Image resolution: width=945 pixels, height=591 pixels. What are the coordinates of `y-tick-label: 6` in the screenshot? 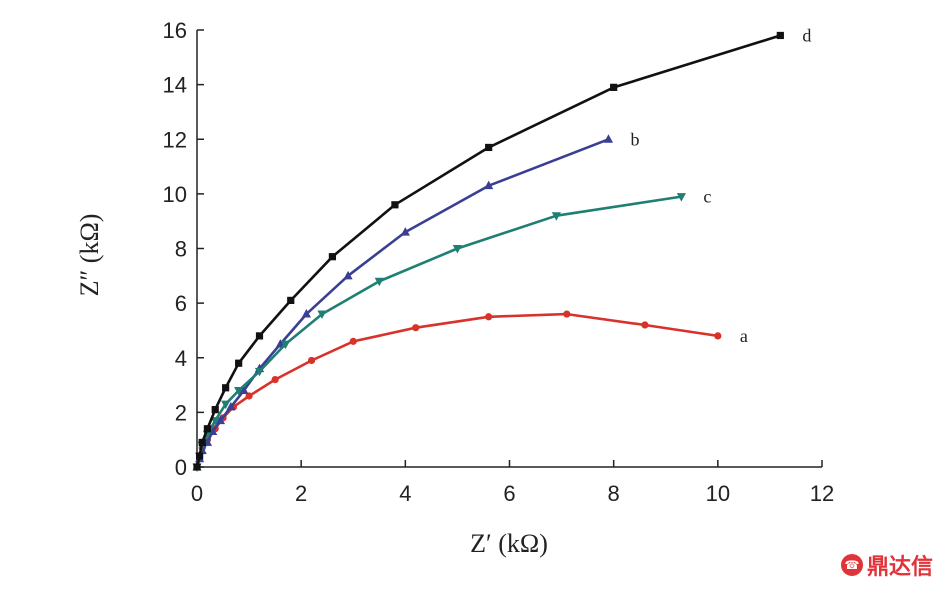 It's located at (181, 303).